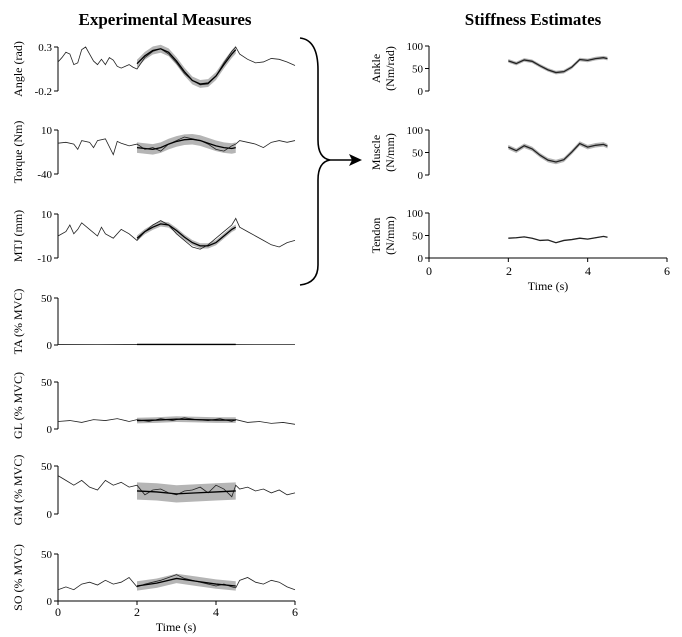 This screenshot has width=682, height=637. I want to click on muscle-ytick-label-1: 50, so click(418, 154).